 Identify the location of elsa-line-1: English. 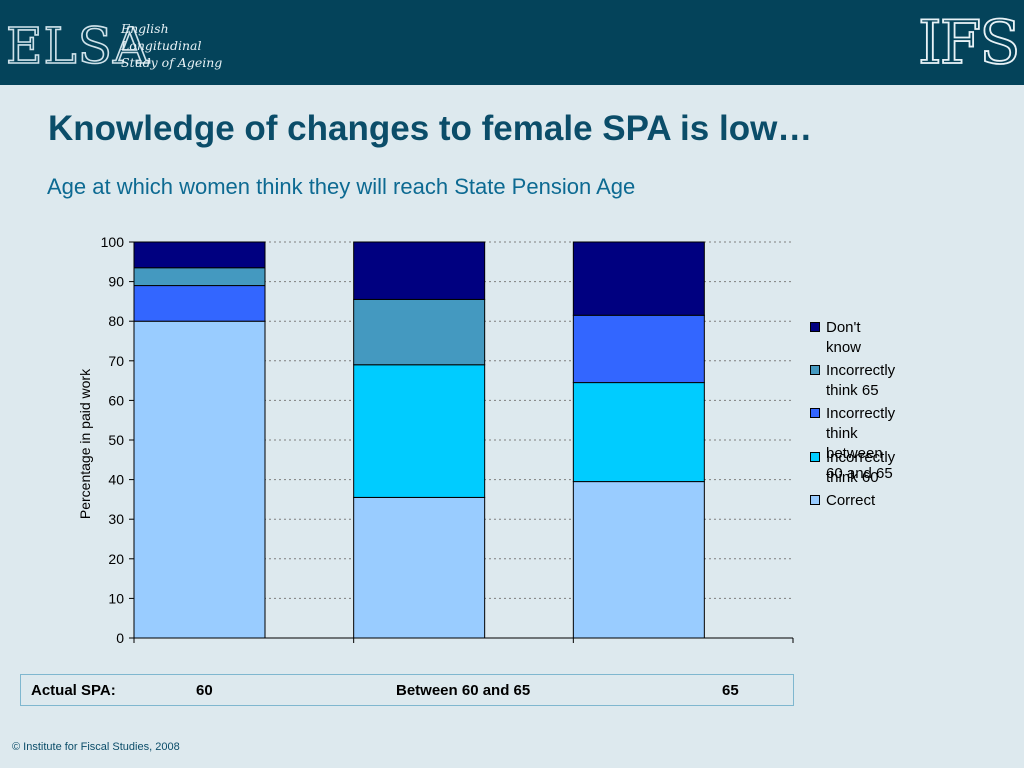
(145, 28).